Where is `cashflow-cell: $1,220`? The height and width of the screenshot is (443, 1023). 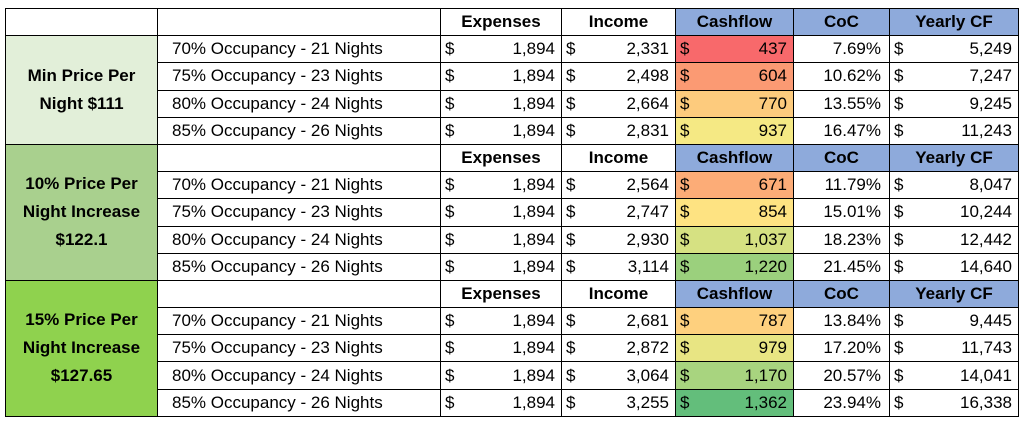 cashflow-cell: $1,220 is located at coordinates (734, 266).